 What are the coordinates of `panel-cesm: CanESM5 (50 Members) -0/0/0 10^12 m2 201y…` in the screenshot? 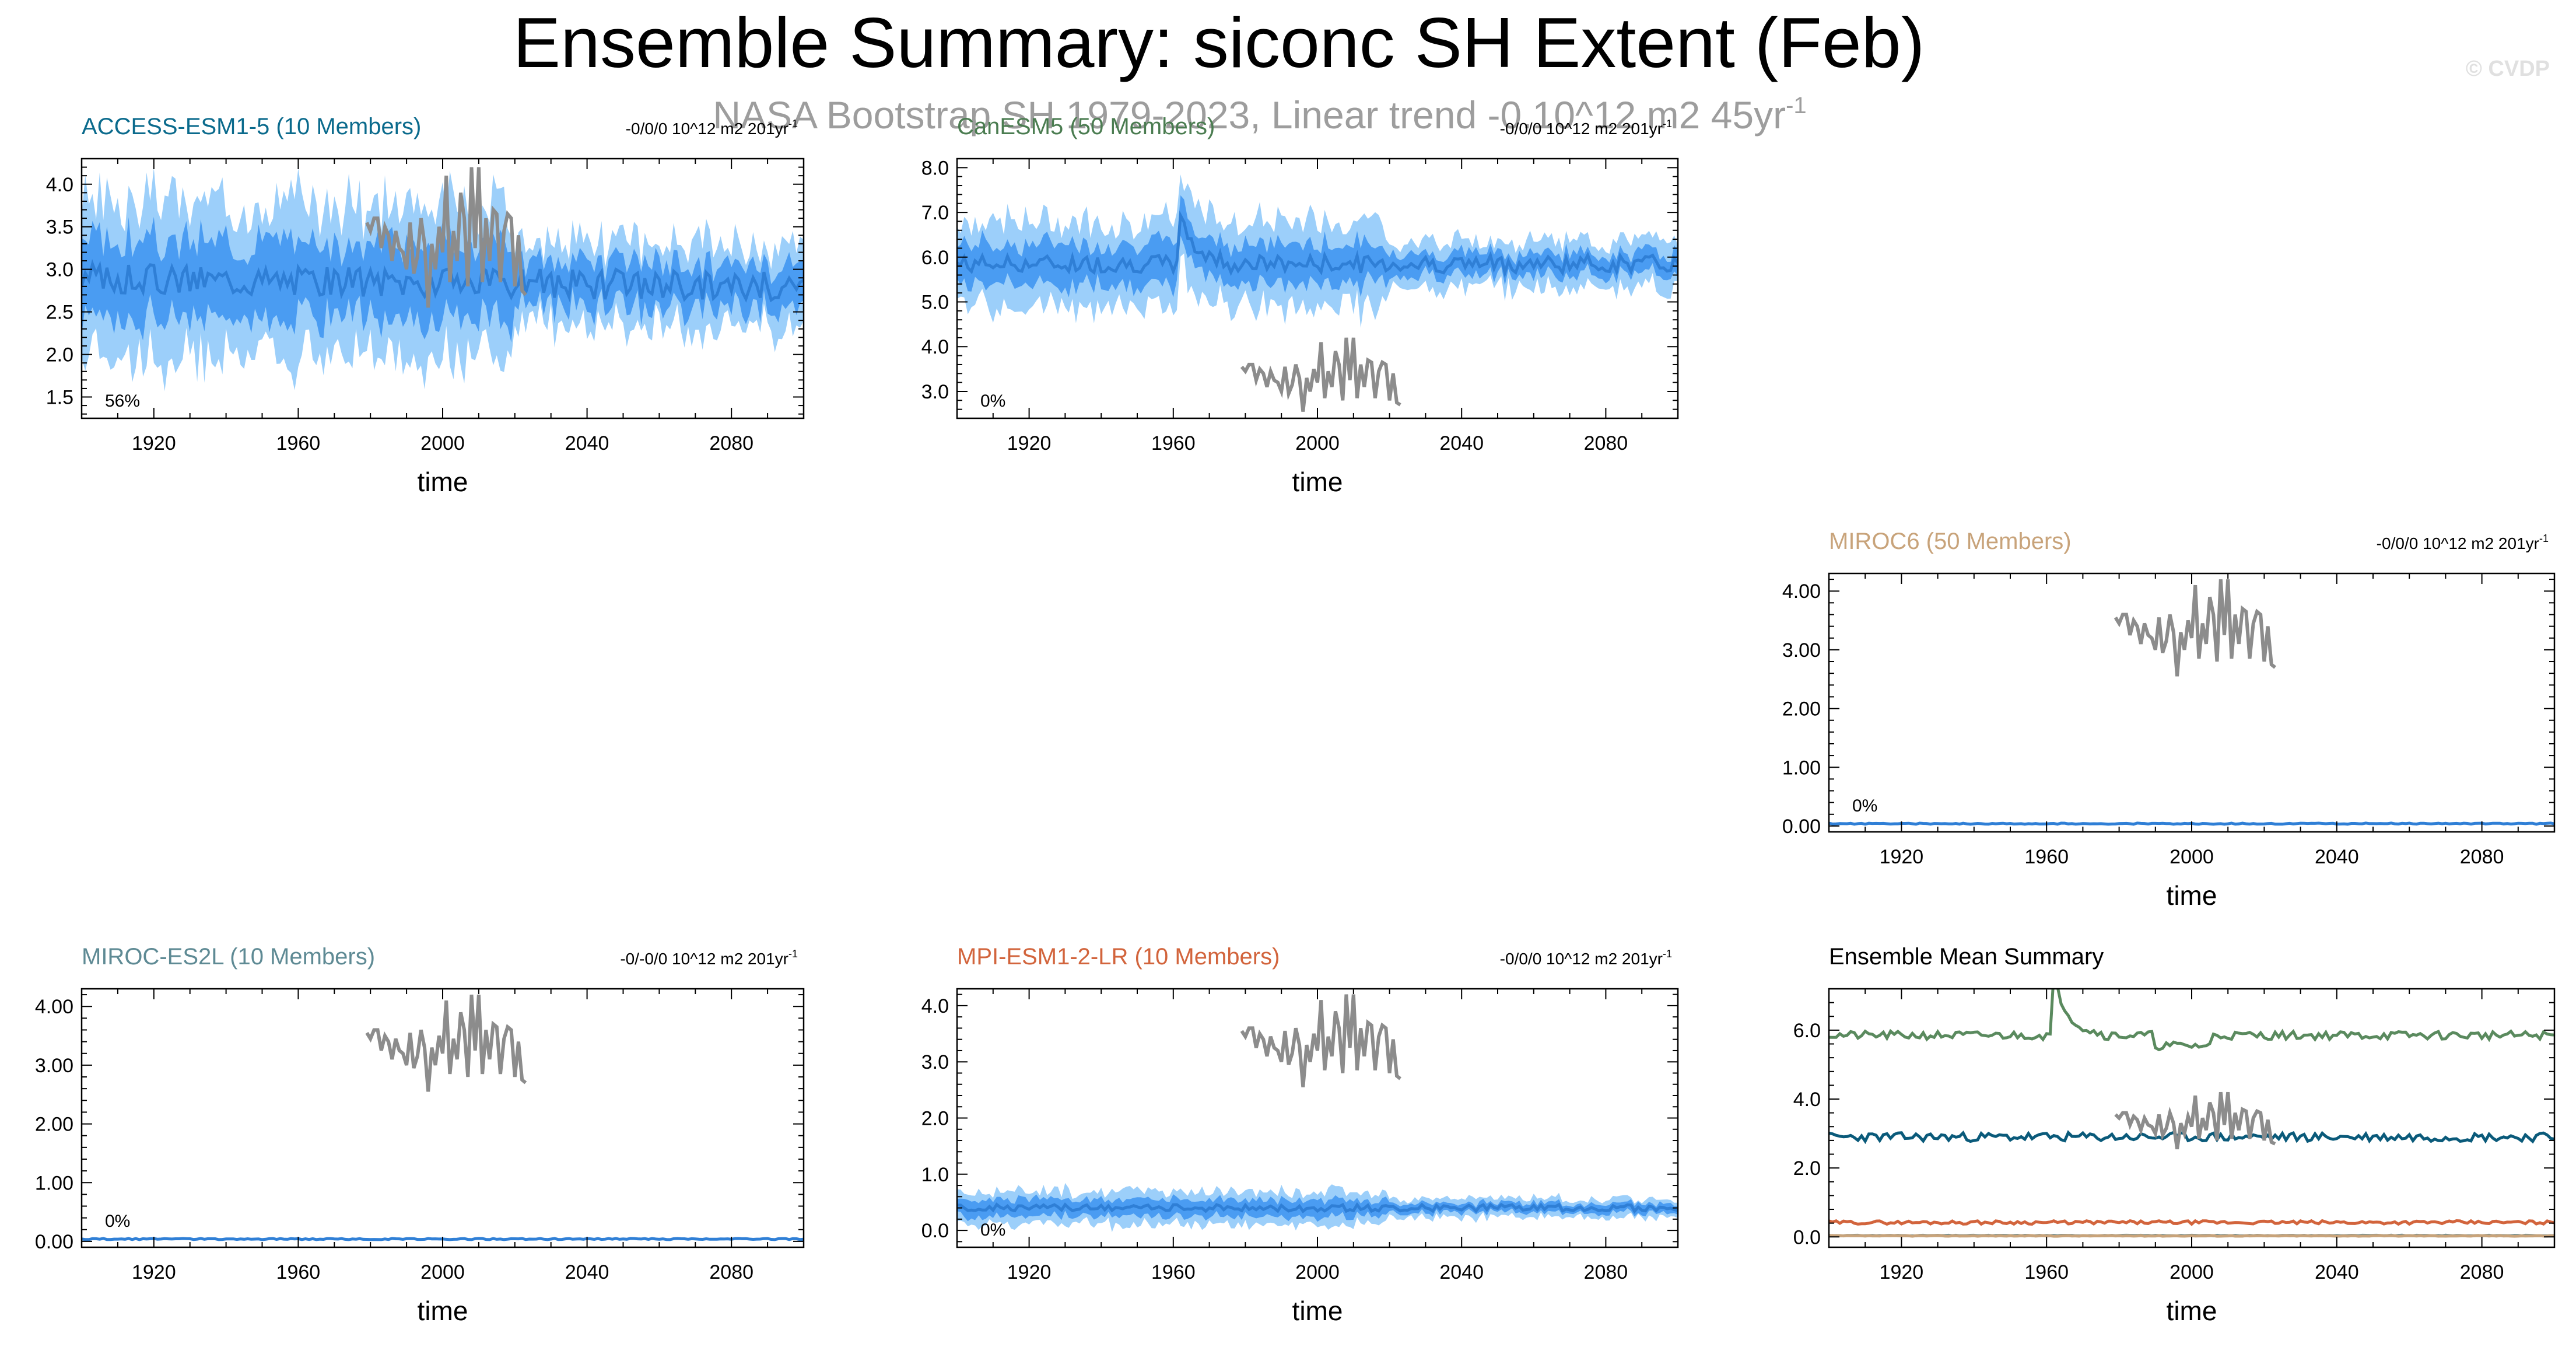 It's located at (1300, 306).